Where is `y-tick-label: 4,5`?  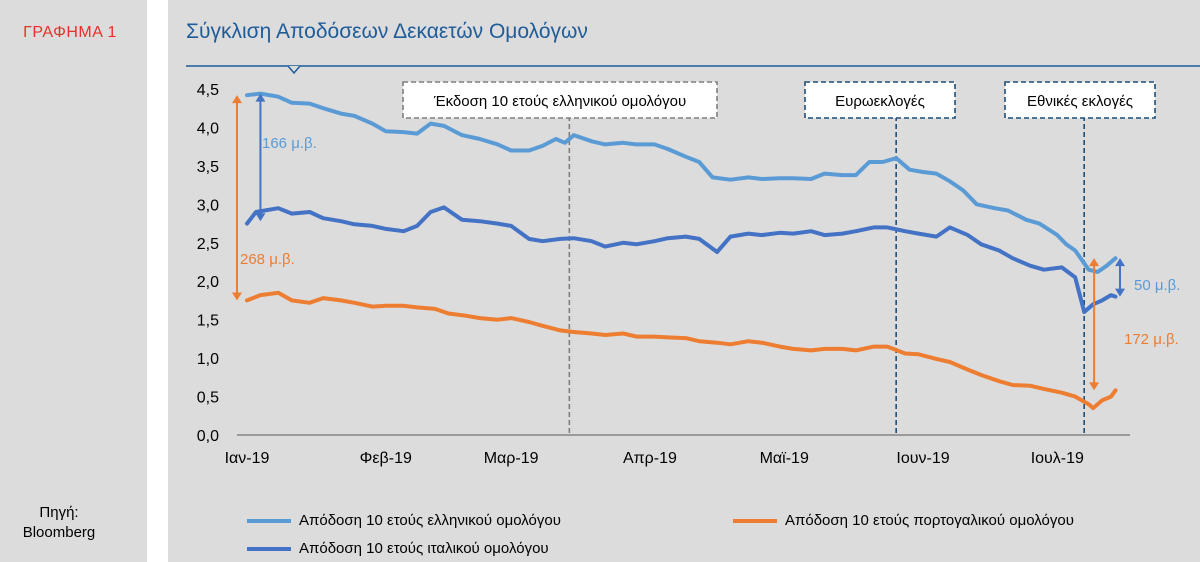 y-tick-label: 4,5 is located at coordinates (208, 90).